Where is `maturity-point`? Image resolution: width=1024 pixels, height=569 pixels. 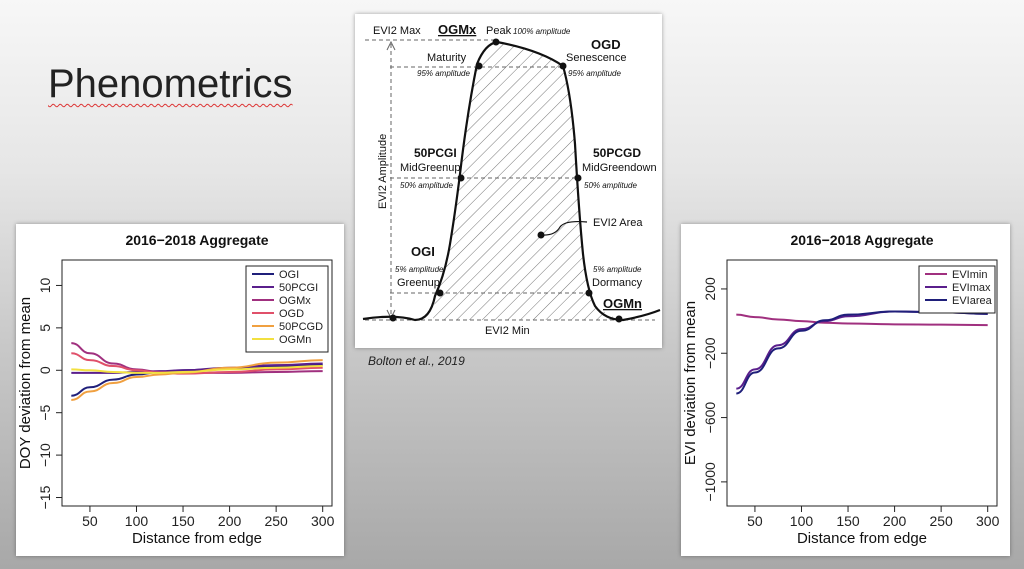
maturity-point is located at coordinates (479, 66).